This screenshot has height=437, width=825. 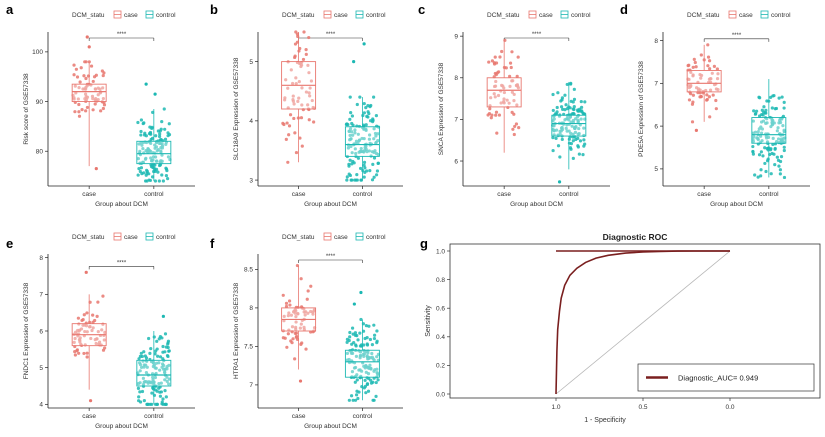 I want to click on box-control, so click(x=154, y=360).